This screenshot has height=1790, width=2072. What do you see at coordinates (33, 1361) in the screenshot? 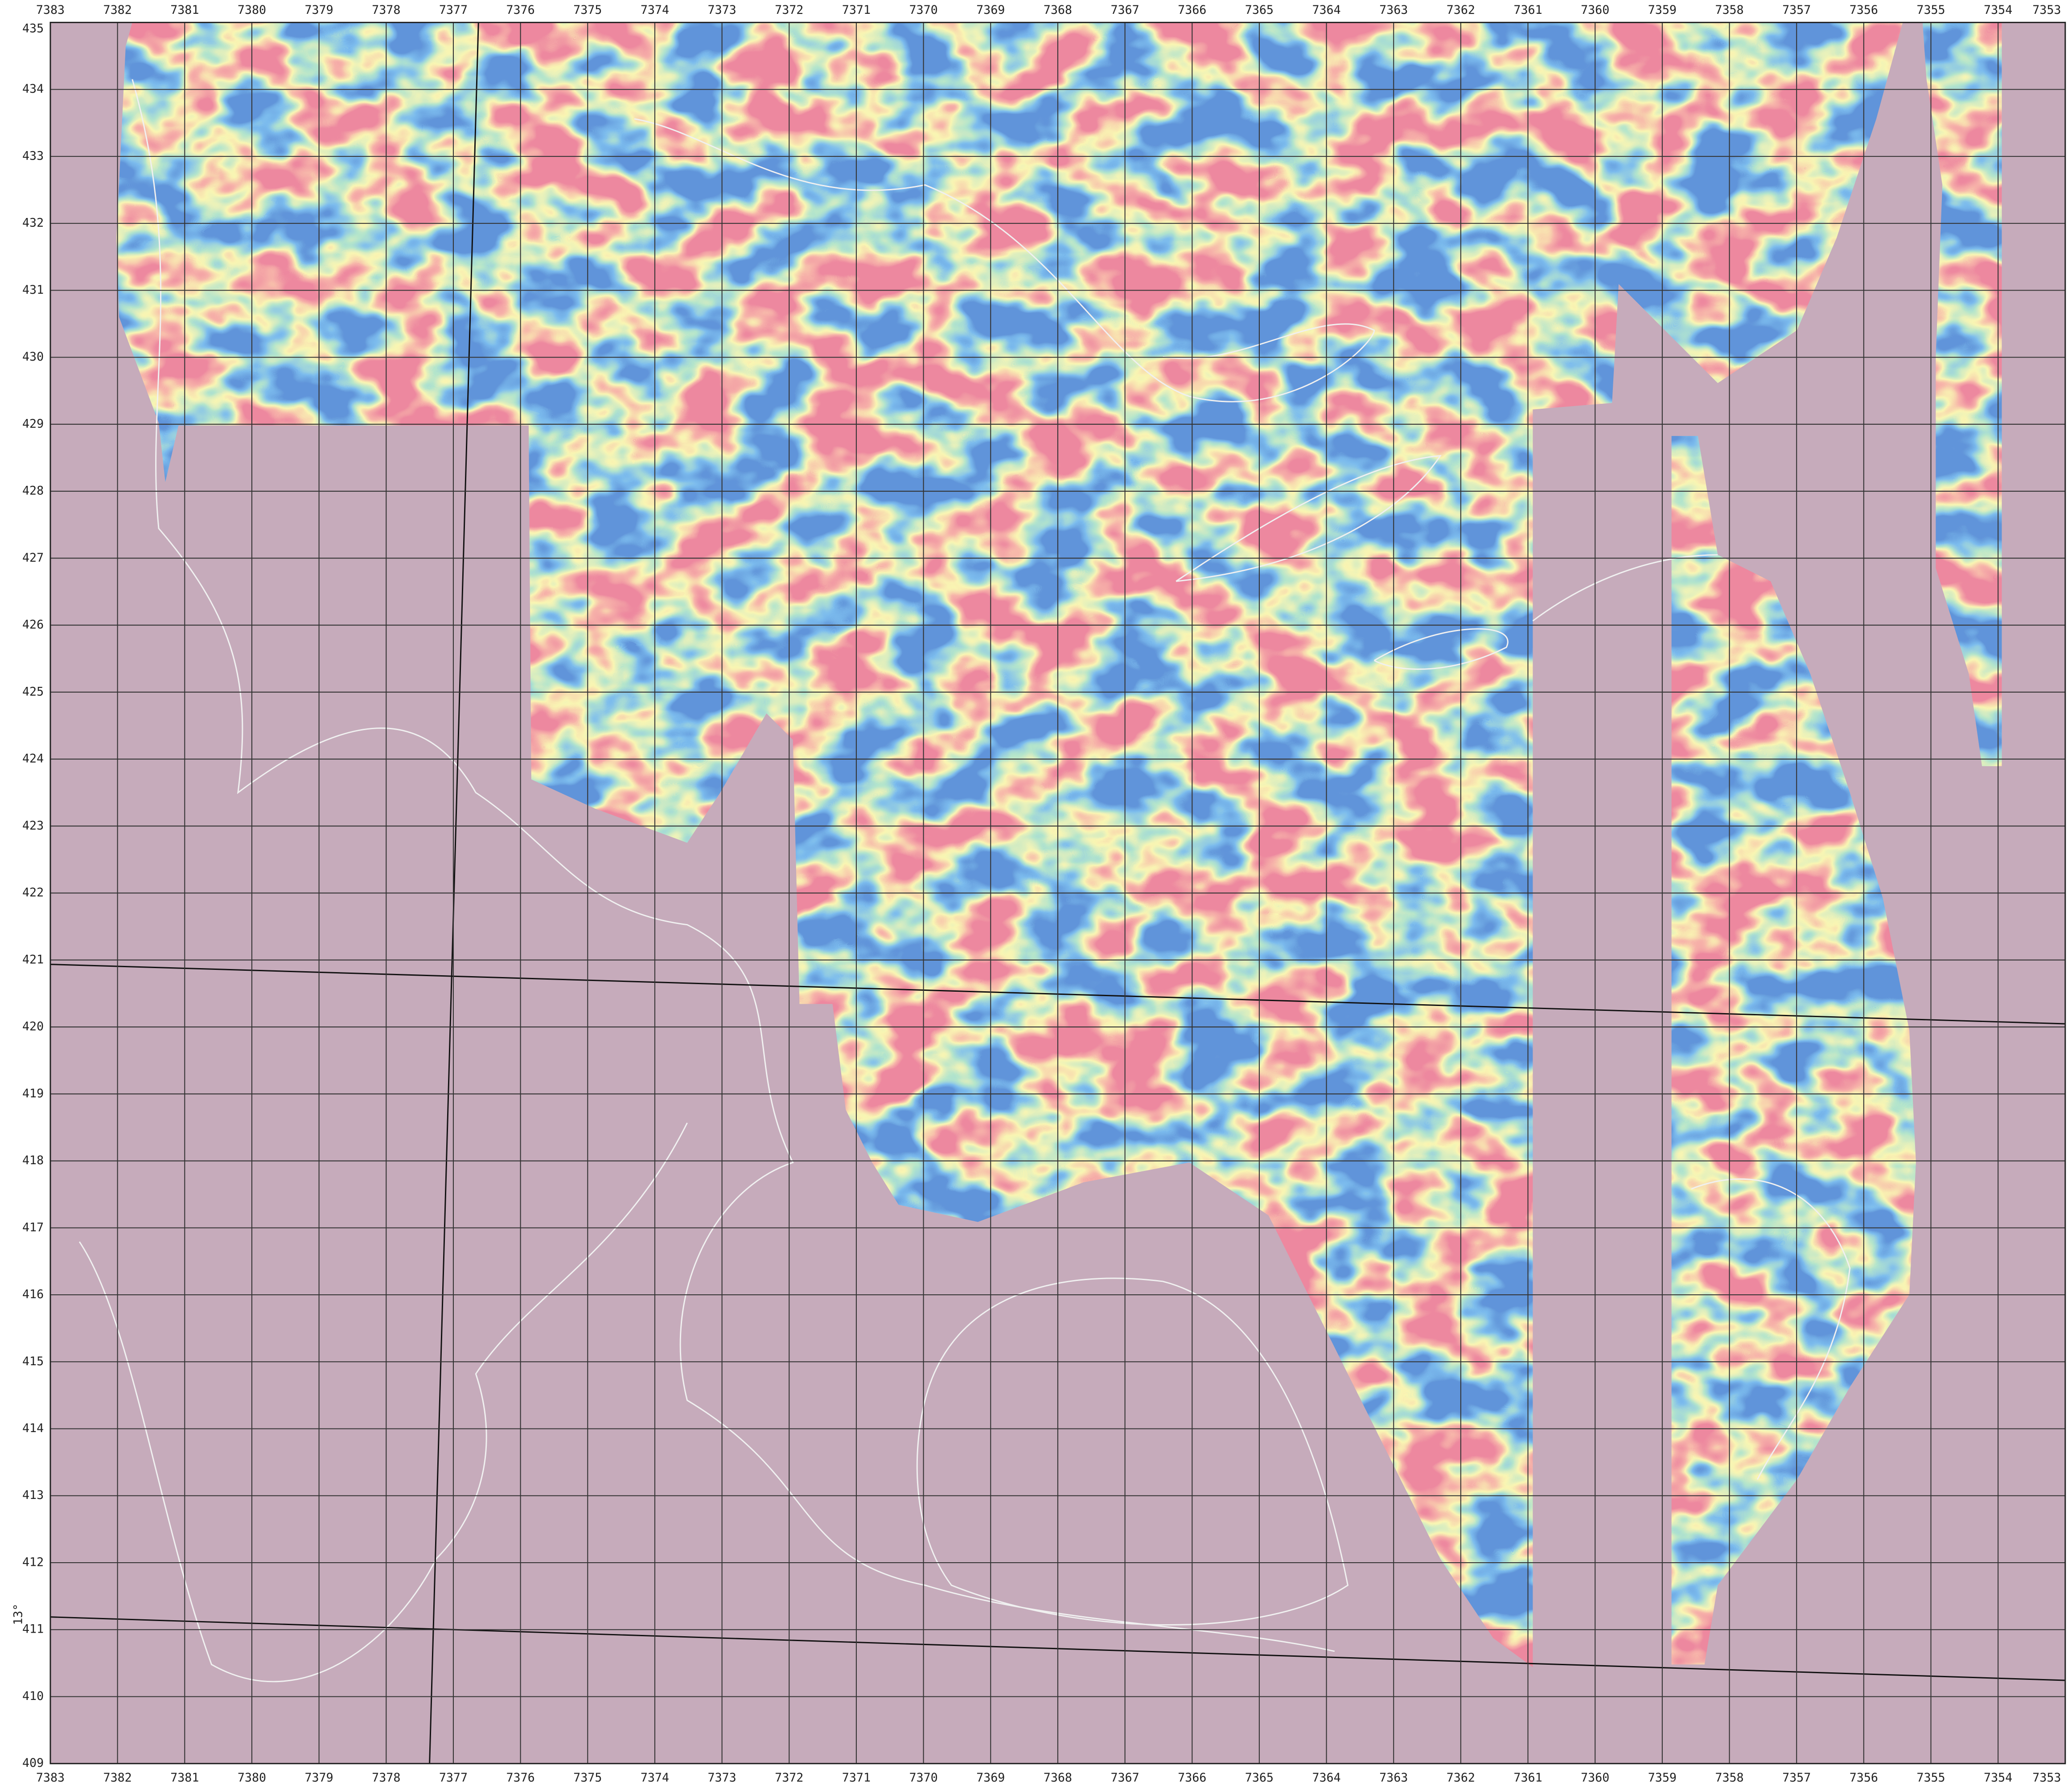
I see `y-tick-label: 415` at bounding box center [33, 1361].